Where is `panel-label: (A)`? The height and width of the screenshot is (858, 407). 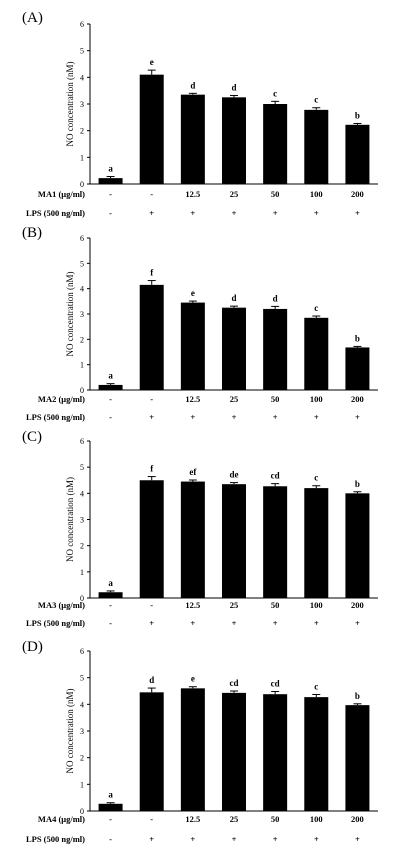
panel-label: (A) is located at coordinates (32, 18).